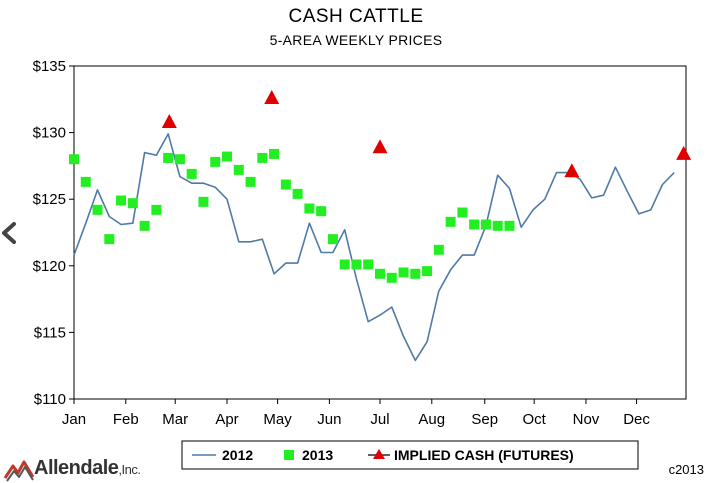  I want to click on y-tick-label: $115, so click(50, 332).